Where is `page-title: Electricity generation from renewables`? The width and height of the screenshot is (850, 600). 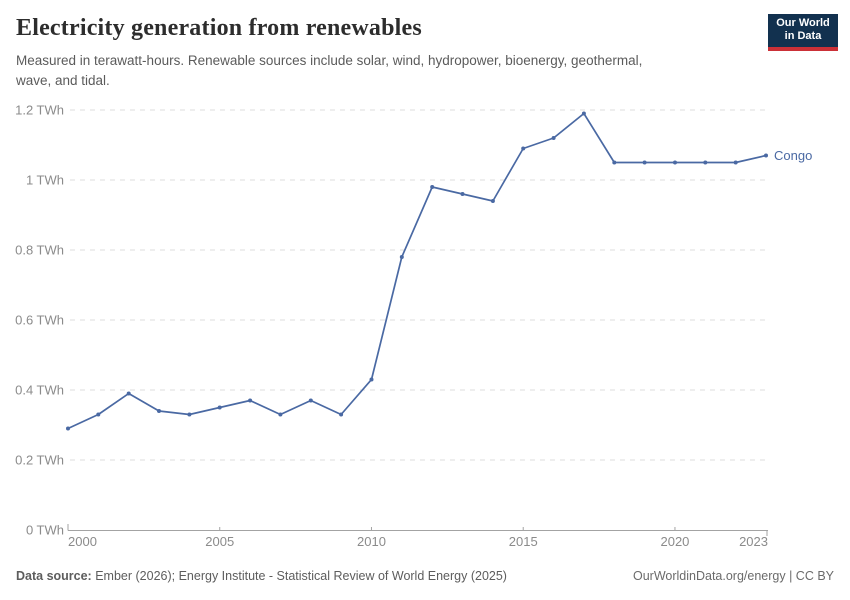
page-title: Electricity generation from renewables is located at coordinates (219, 28).